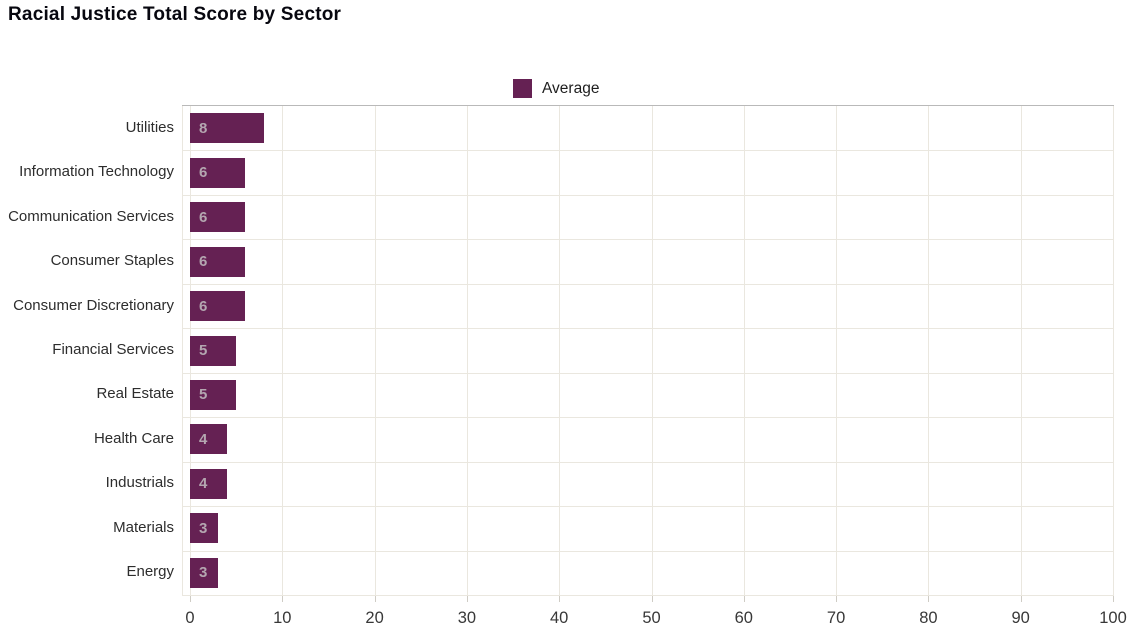  What do you see at coordinates (651, 618) in the screenshot?
I see `x-axis-tick-label: 50` at bounding box center [651, 618].